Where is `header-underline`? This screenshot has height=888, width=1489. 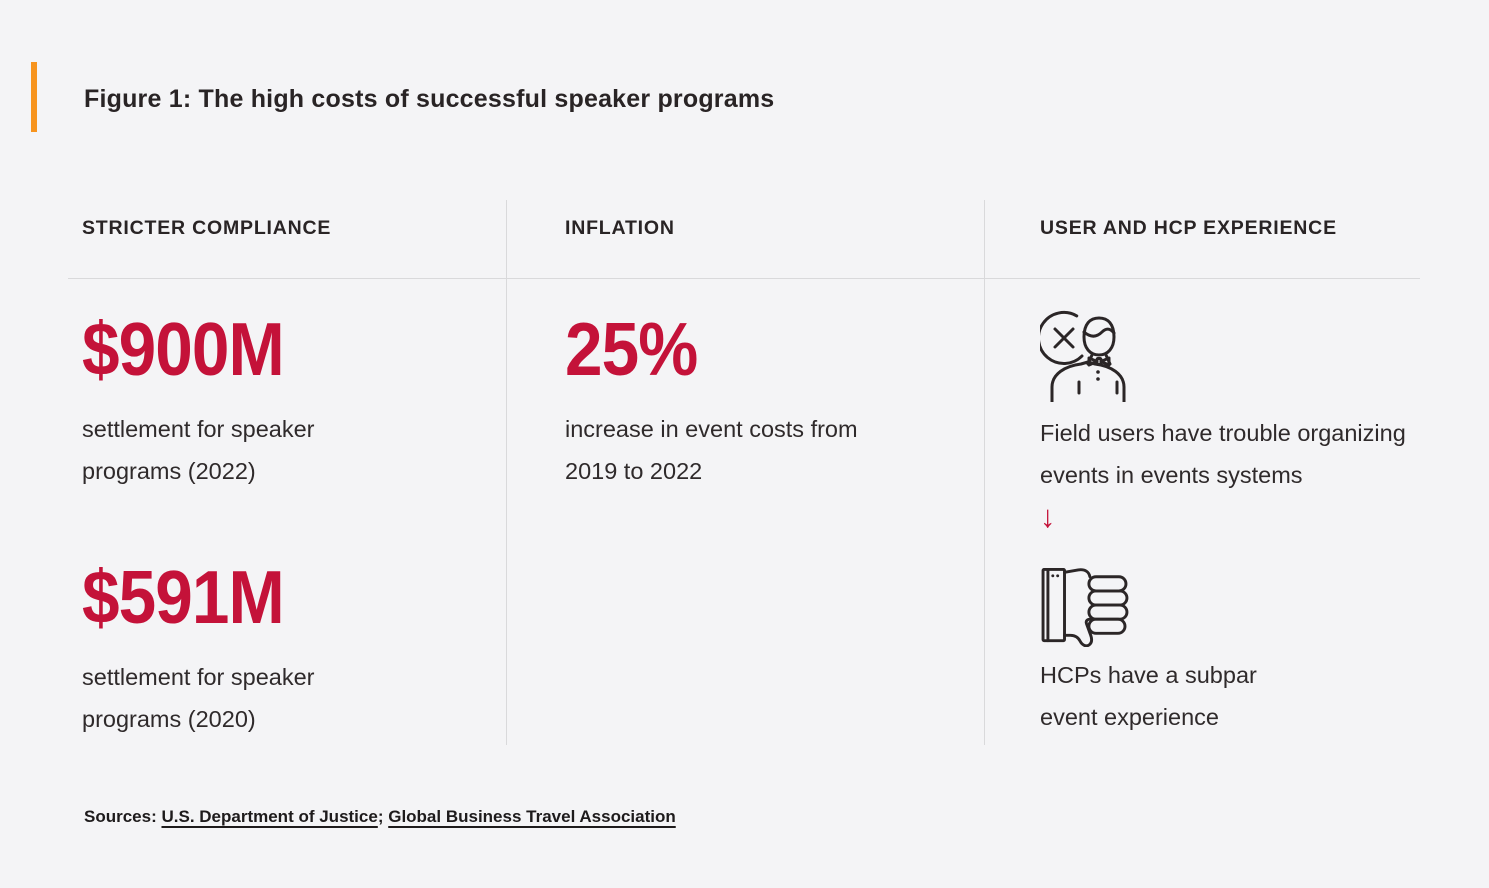
header-underline is located at coordinates (744, 278).